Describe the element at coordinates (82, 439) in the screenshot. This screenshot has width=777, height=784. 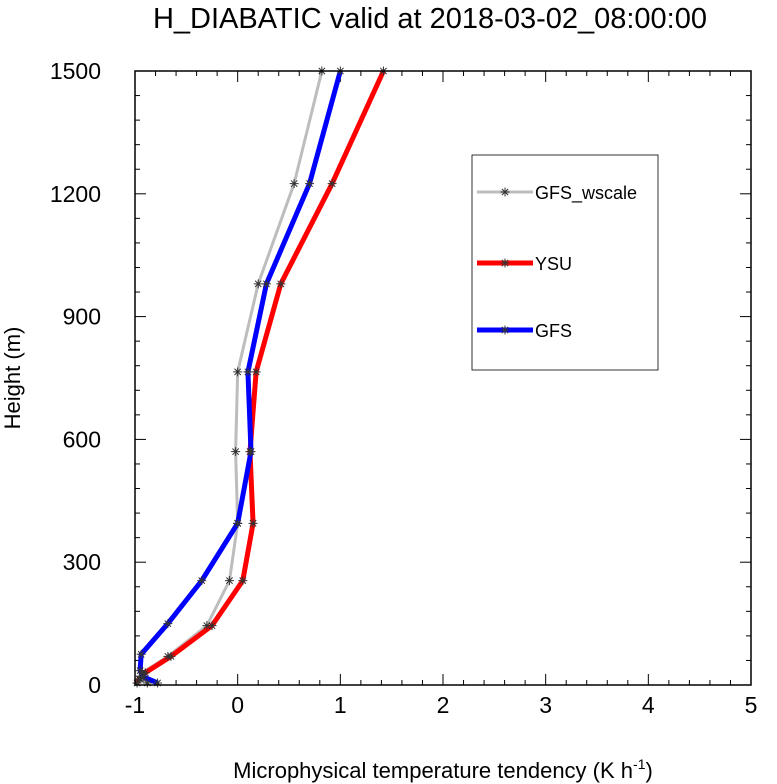
I see `y-tick-label: 600` at that location.